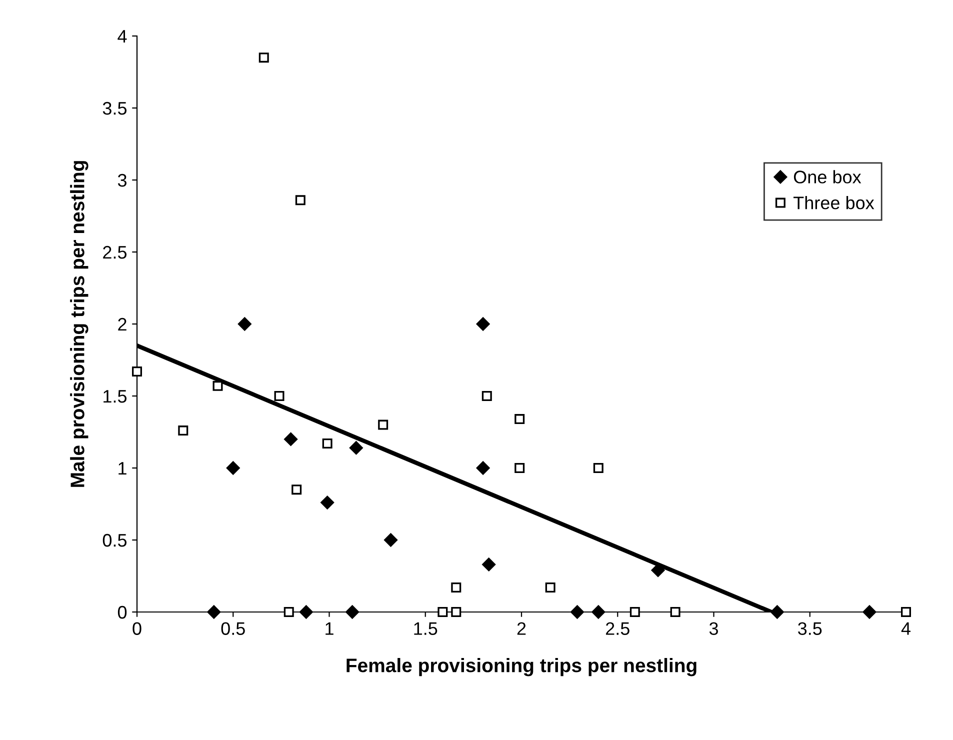 Image resolution: width=953 pixels, height=740 pixels. What do you see at coordinates (122, 468) in the screenshot?
I see `y-tick-label: 1` at bounding box center [122, 468].